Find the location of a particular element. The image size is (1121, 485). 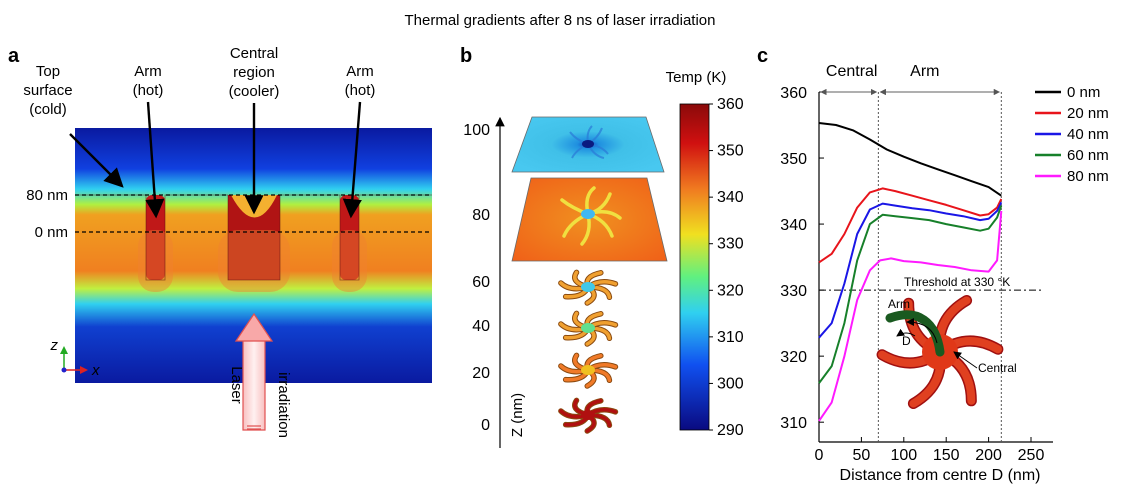

level-80nm-label: 80 nm is located at coordinates (47, 195).